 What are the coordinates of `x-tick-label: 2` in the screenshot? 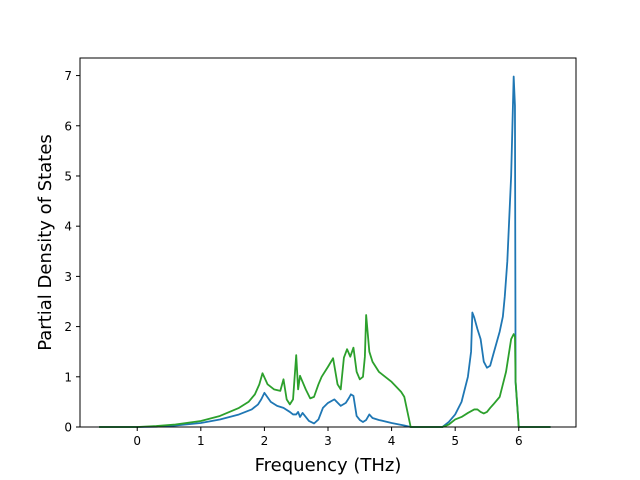 It's located at (265, 441).